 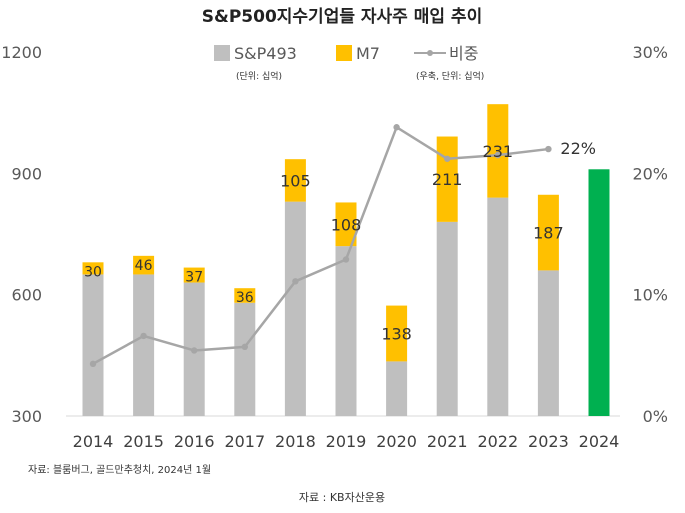 I want to click on legend-unit-left: (단위: 십억), so click(x=259, y=76).